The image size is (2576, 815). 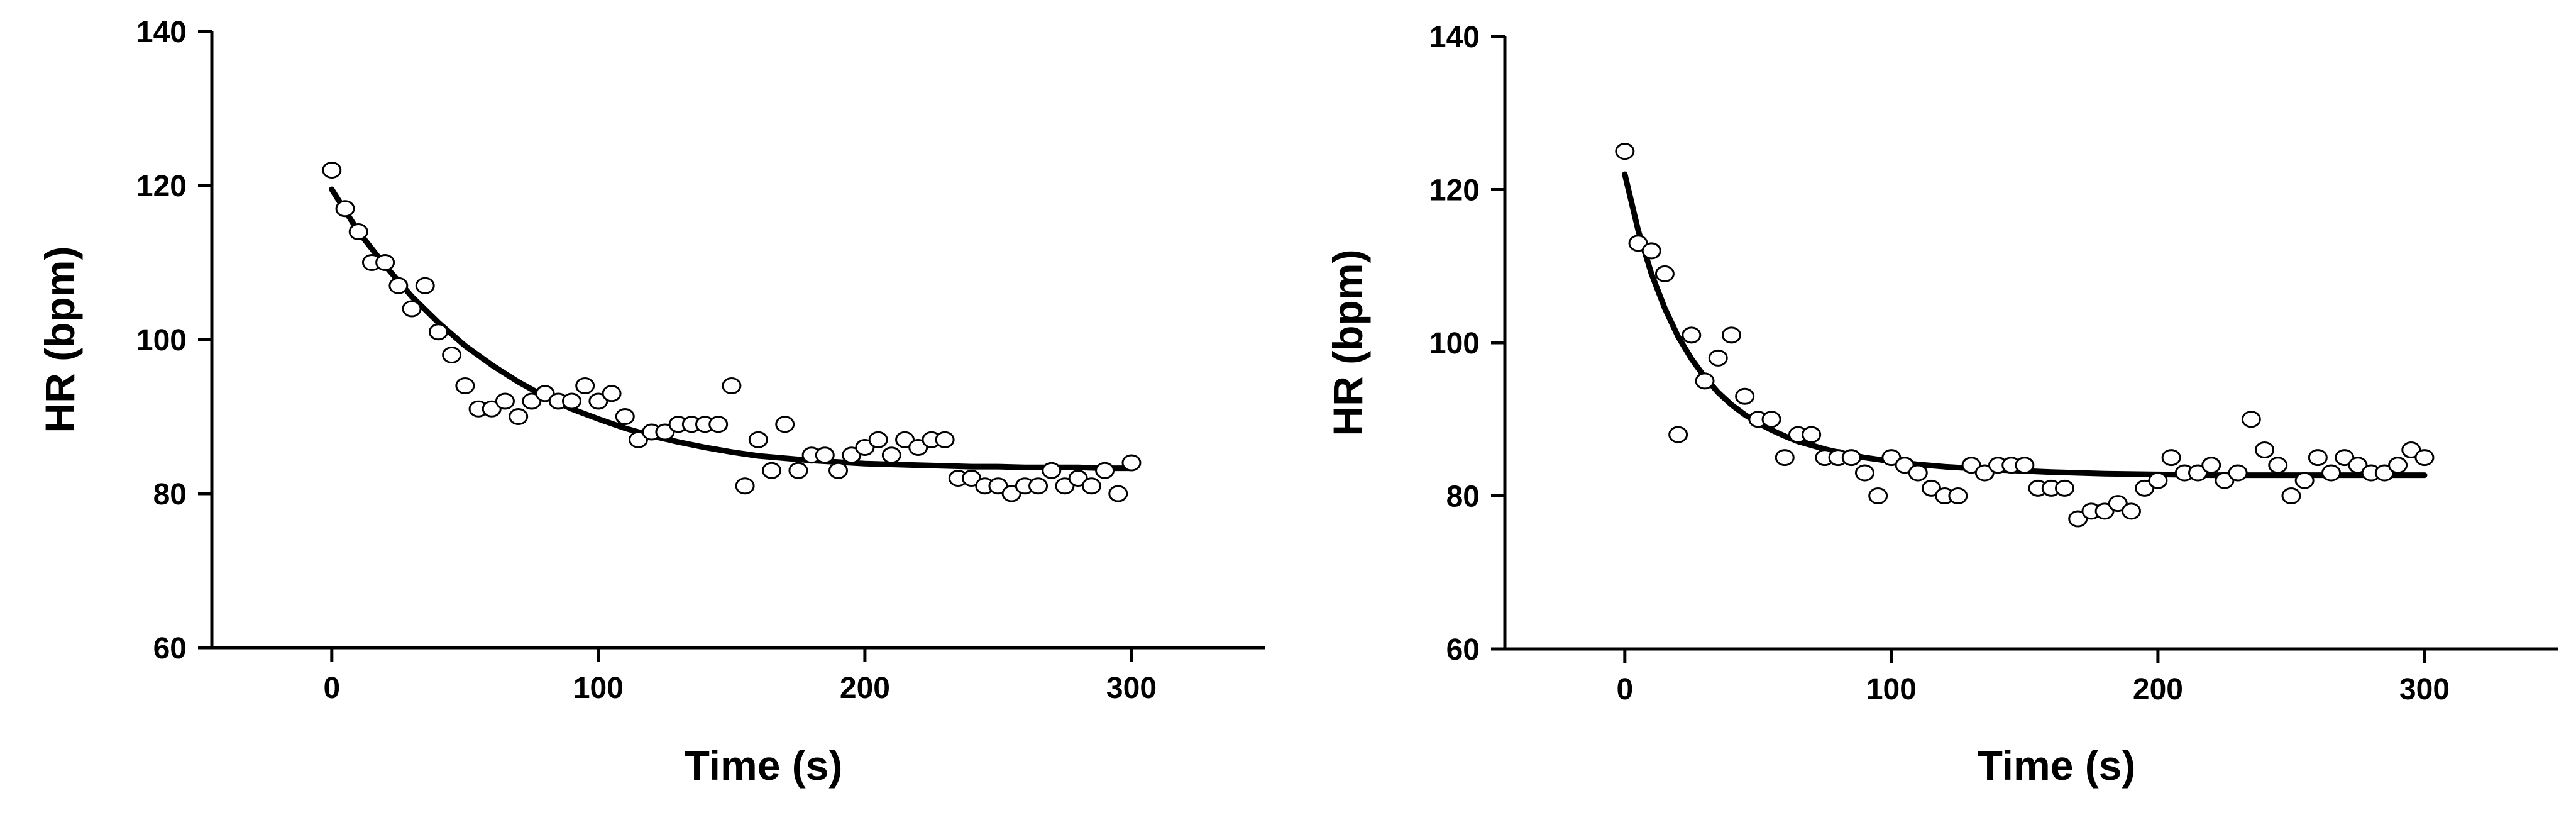 What do you see at coordinates (59, 340) in the screenshot?
I see `y-axis-title: HR (bpm)` at bounding box center [59, 340].